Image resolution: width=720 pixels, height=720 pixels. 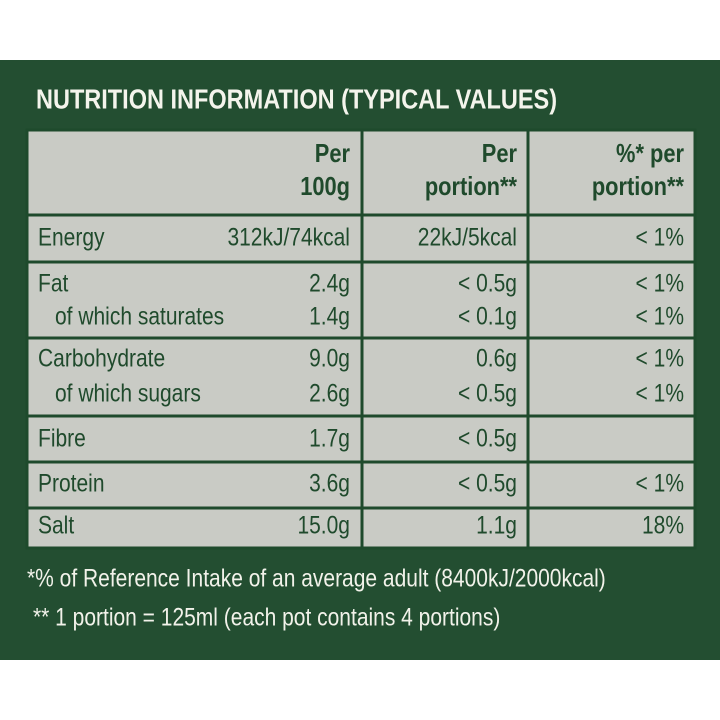 What do you see at coordinates (496, 525) in the screenshot?
I see `cell-value: 1.1g` at bounding box center [496, 525].